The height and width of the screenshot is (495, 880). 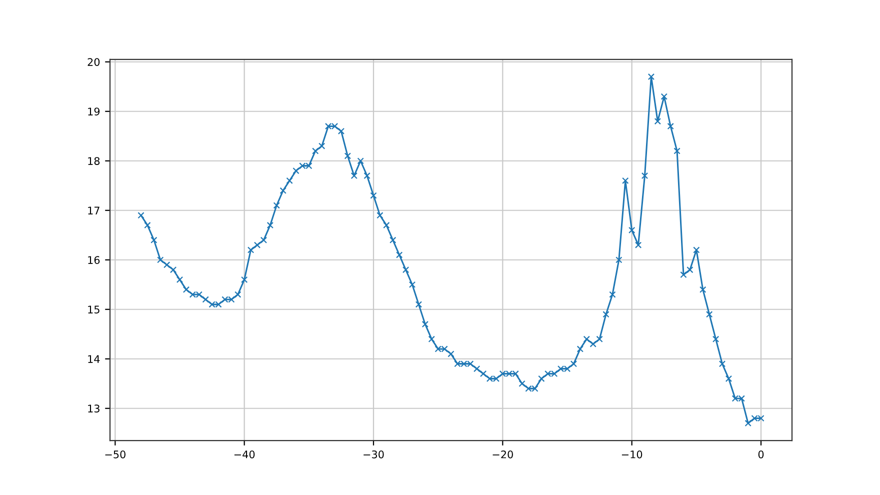 What do you see at coordinates (94, 260) in the screenshot?
I see `y-tick-label: 16` at bounding box center [94, 260].